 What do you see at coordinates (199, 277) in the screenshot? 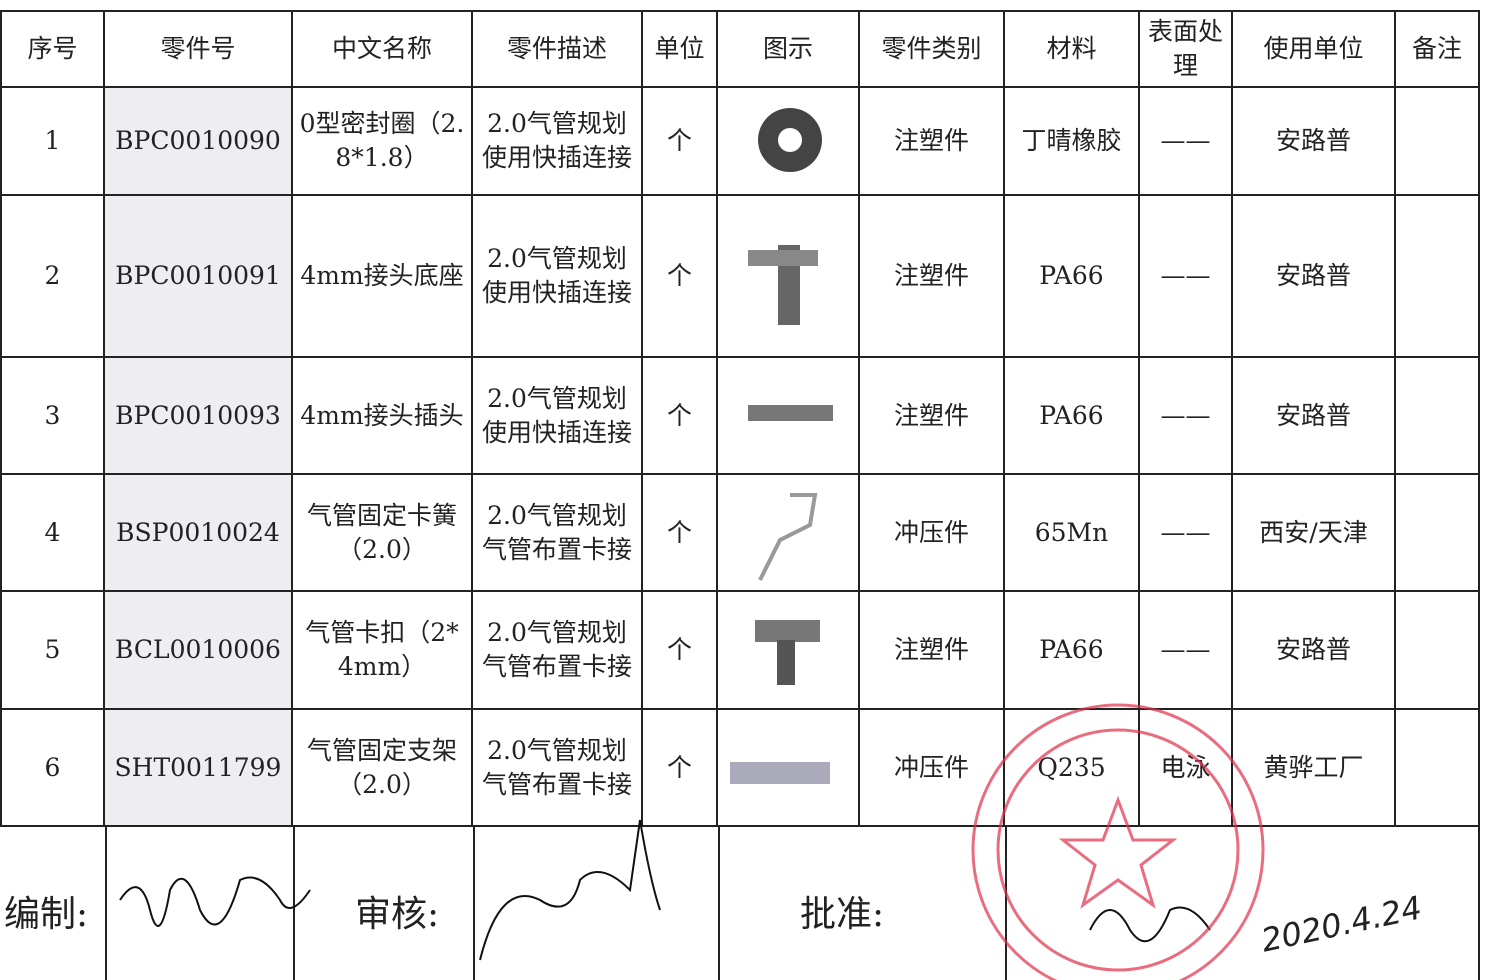
I see `table-cell: BPC0010091` at bounding box center [199, 277].